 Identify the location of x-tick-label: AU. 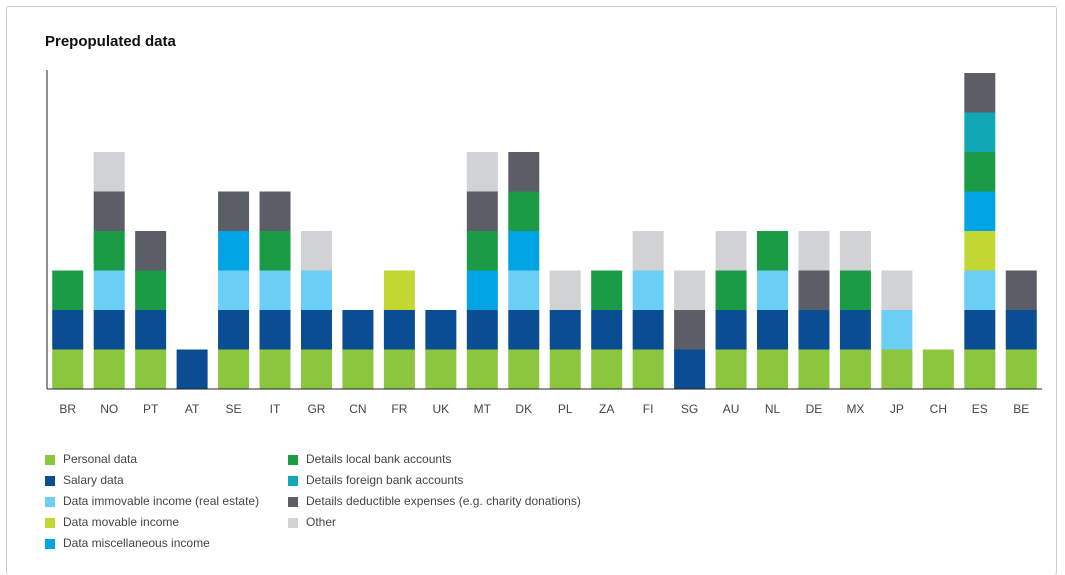
(731, 409).